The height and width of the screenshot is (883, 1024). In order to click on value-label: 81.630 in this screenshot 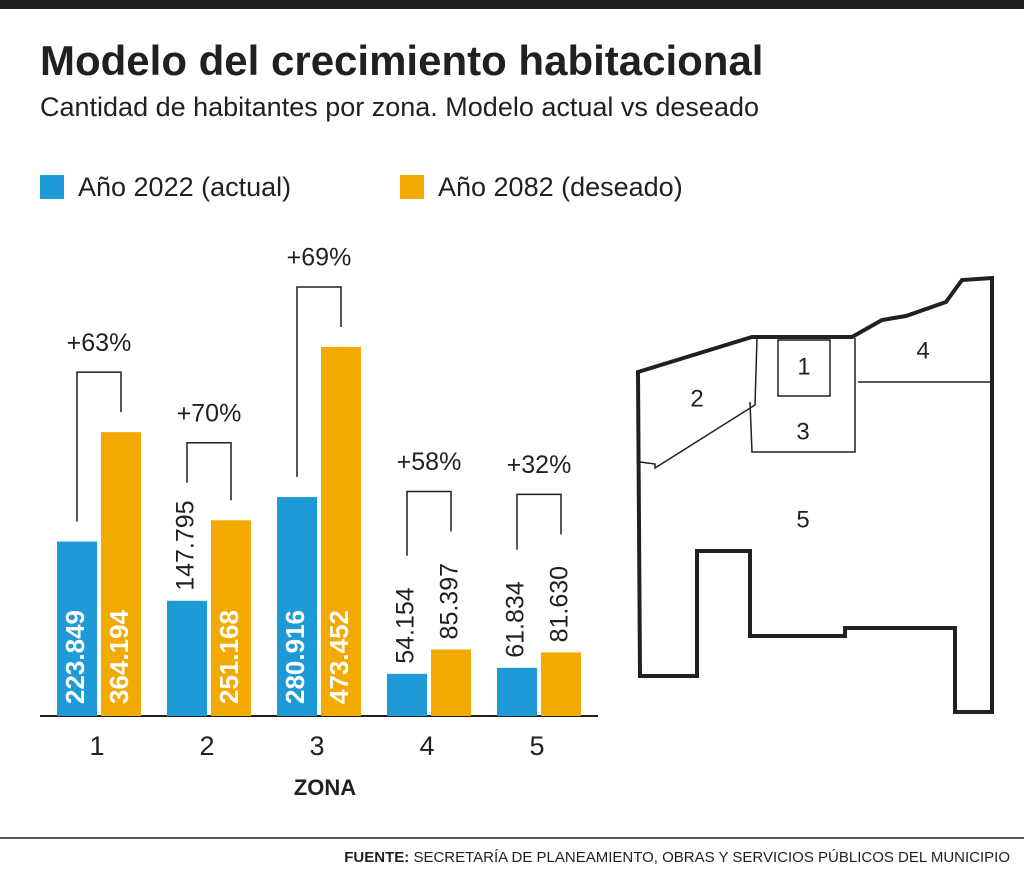, I will do `click(560, 604)`.